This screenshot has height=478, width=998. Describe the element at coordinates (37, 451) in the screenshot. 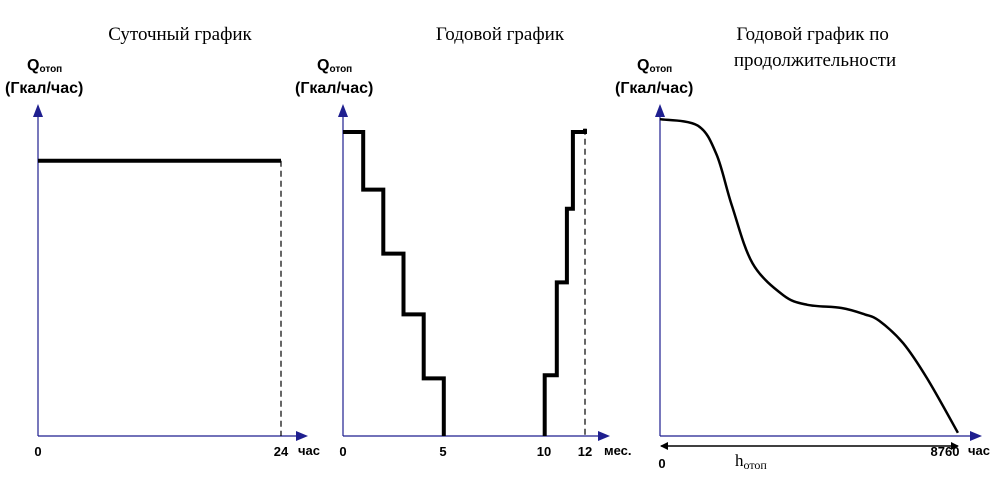

I see `panel-daily-xtick-0: 0` at that location.